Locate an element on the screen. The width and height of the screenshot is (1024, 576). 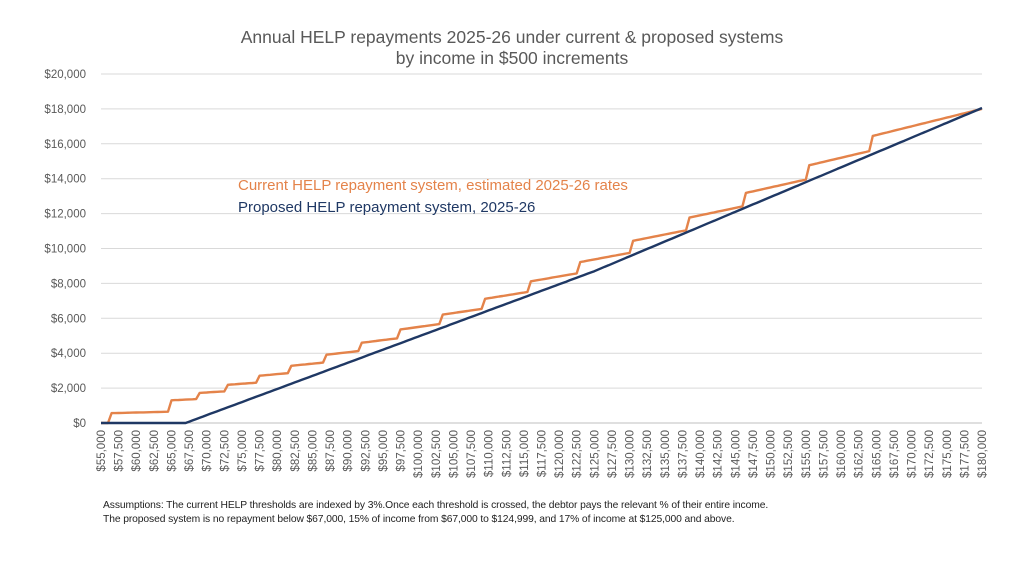
x-tick-label: $180,000 is located at coordinates (983, 454).